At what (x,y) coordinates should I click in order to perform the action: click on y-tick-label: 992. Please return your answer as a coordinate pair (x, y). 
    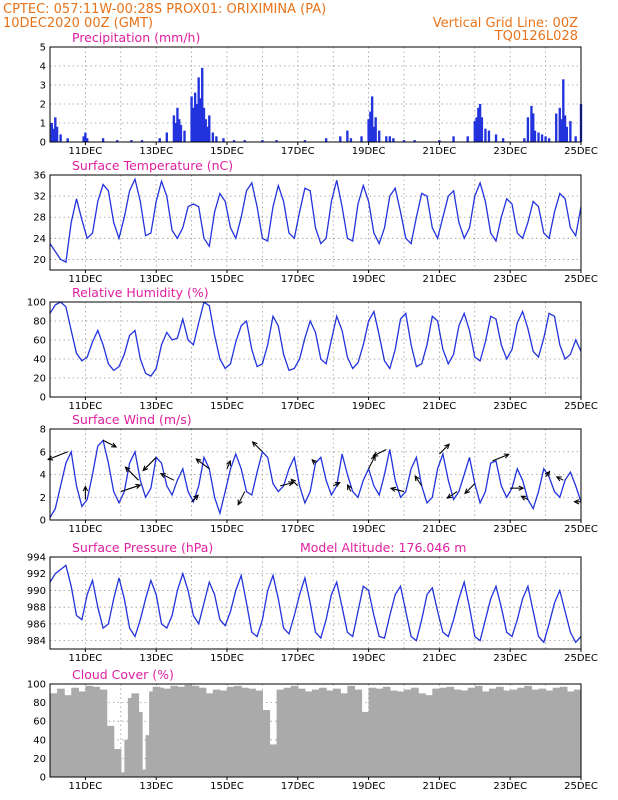
    Looking at the image, I should click on (36, 574).